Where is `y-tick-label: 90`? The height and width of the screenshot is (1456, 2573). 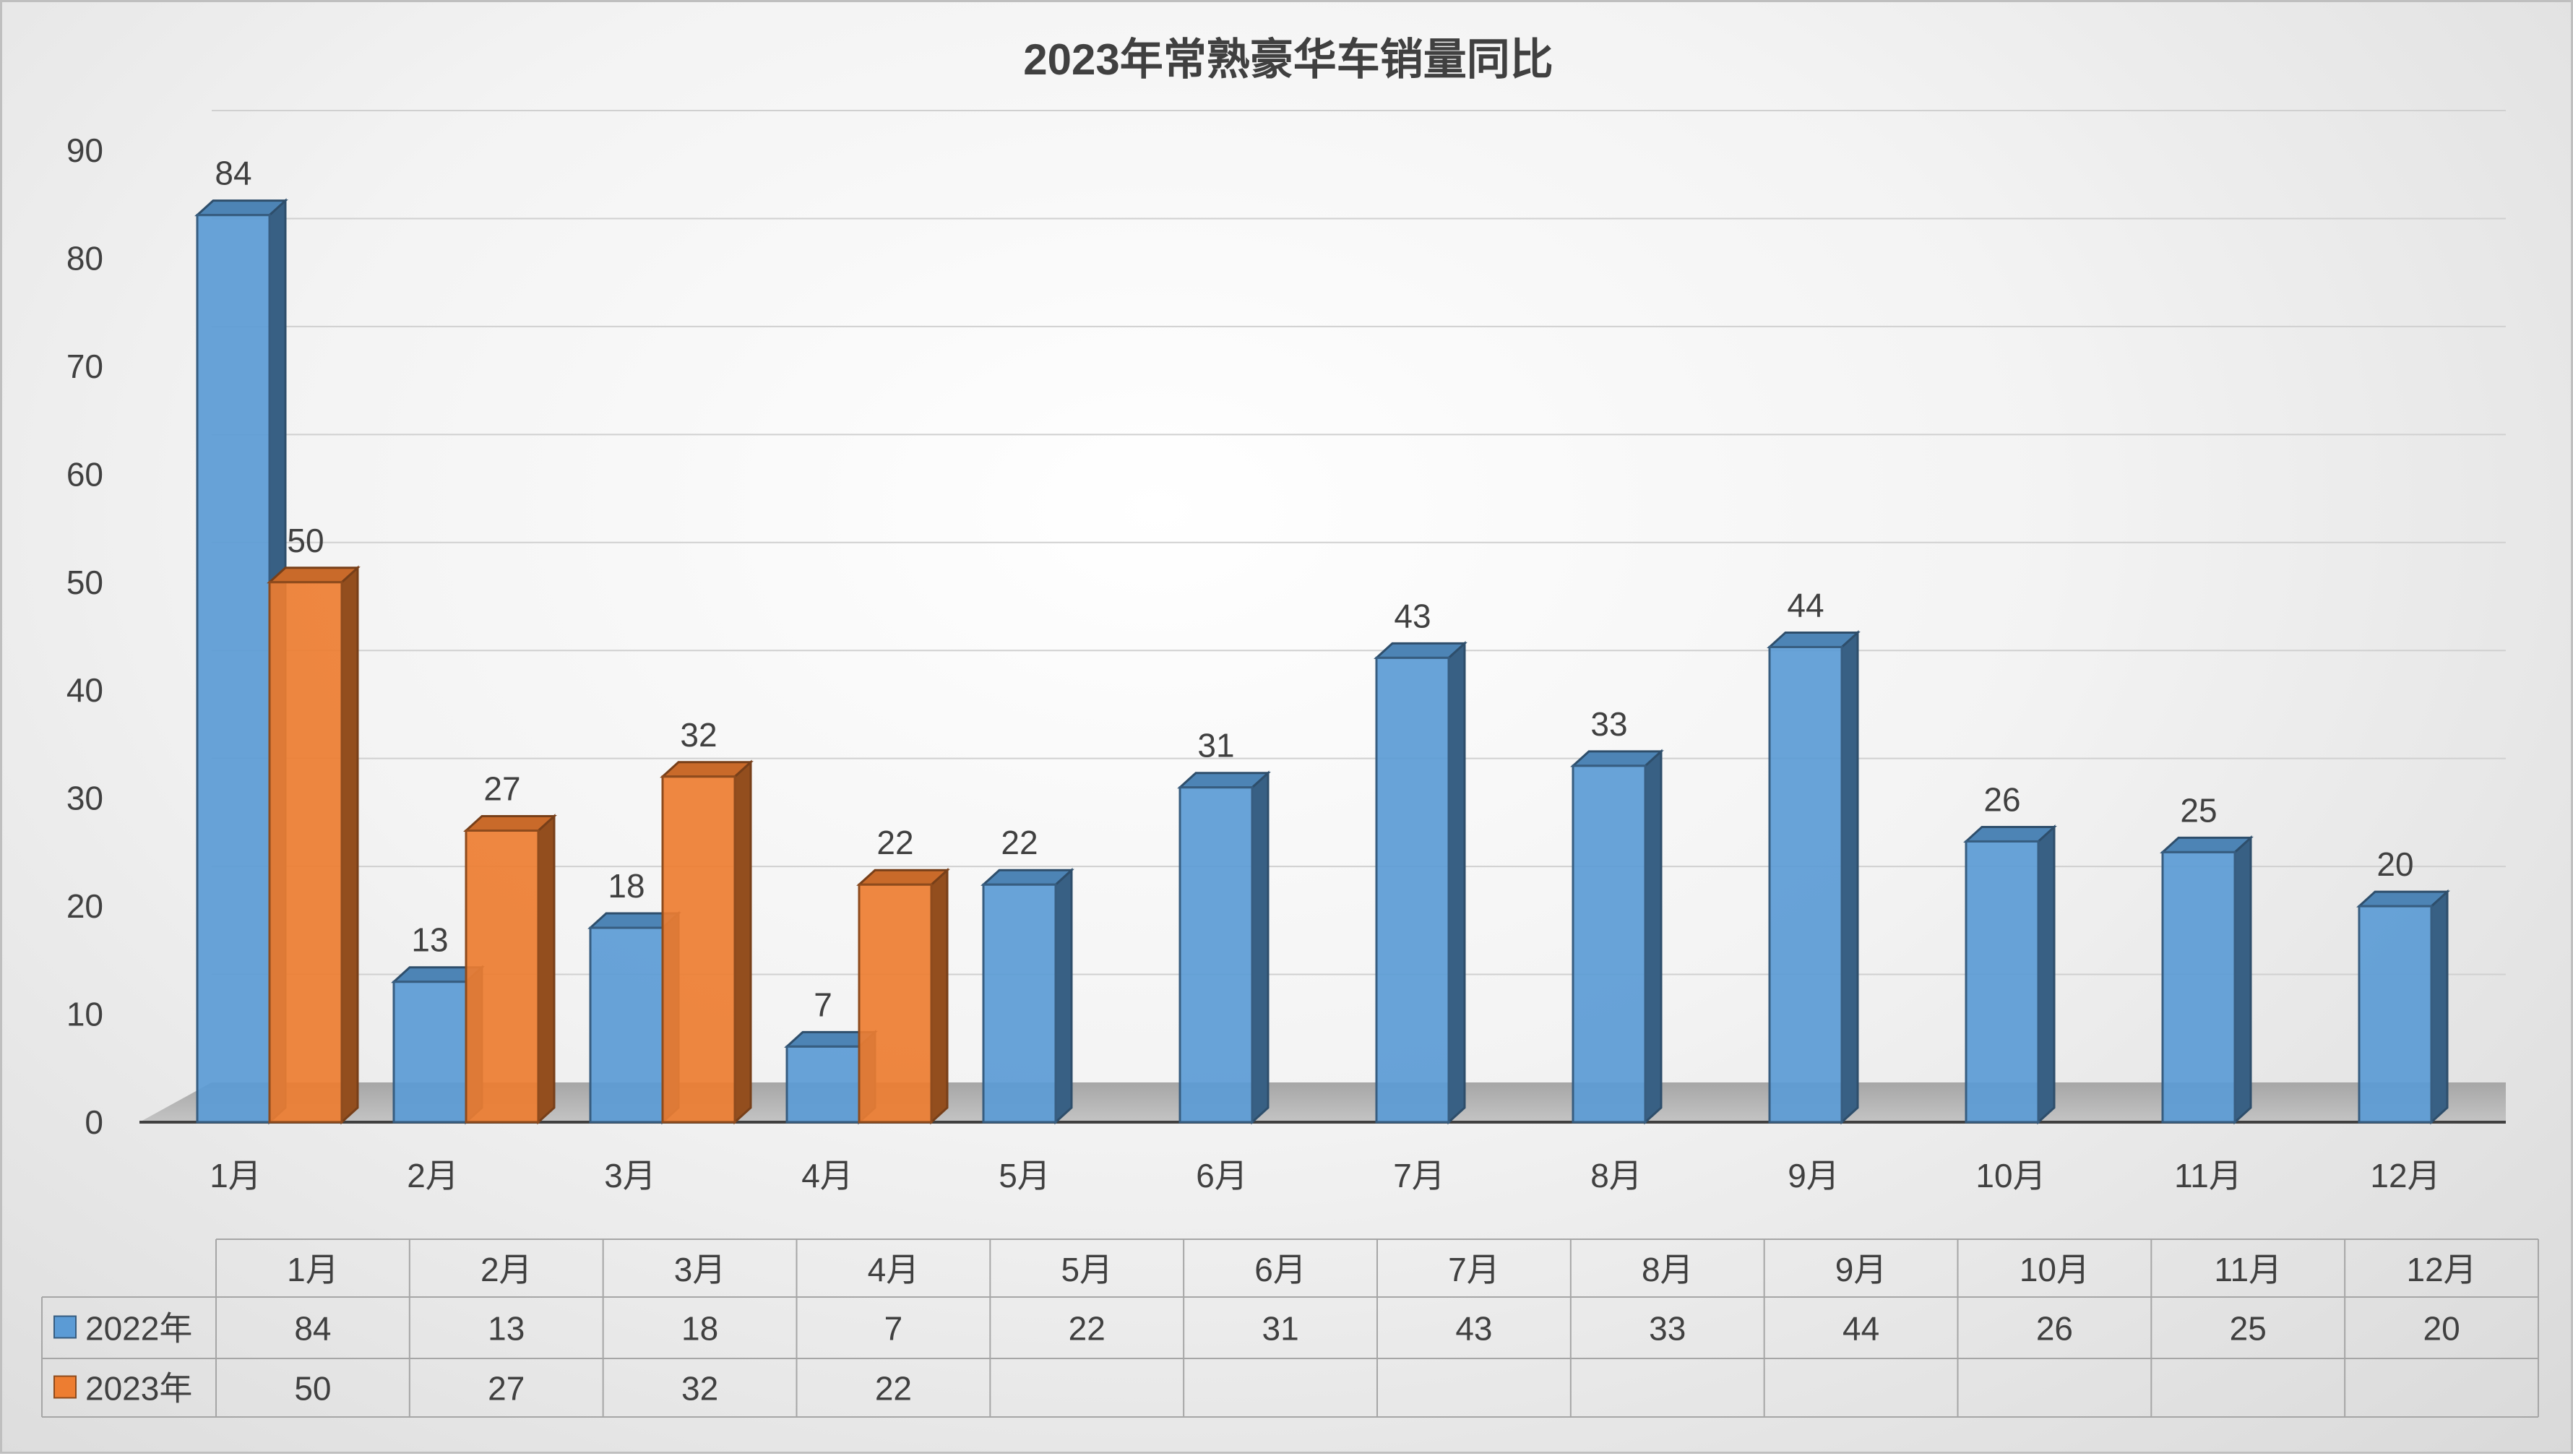 y-tick-label: 90 is located at coordinates (84, 150).